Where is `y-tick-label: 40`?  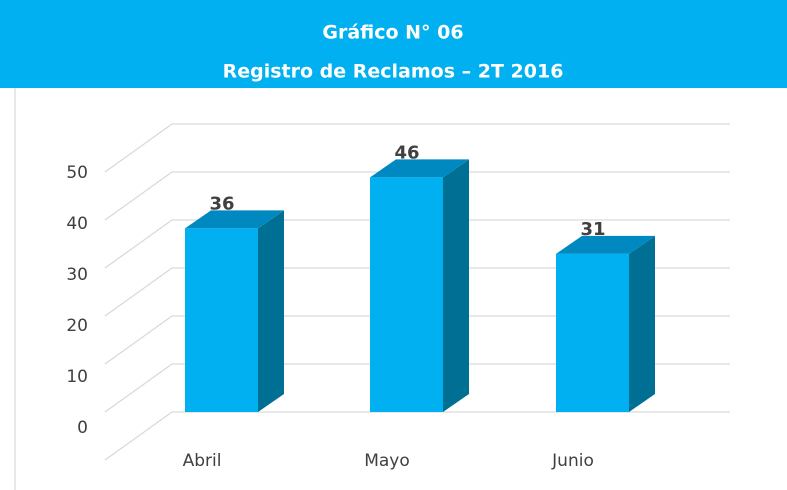
y-tick-label: 40 is located at coordinates (77, 224).